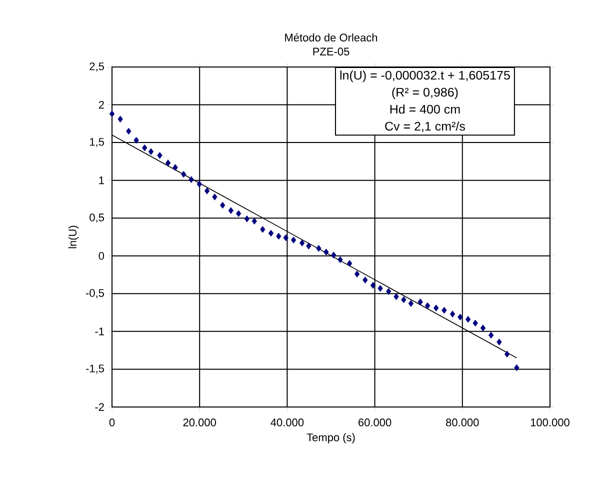 This screenshot has height=490, width=595. I want to click on y-tick-label: 2,5, so click(97, 67).